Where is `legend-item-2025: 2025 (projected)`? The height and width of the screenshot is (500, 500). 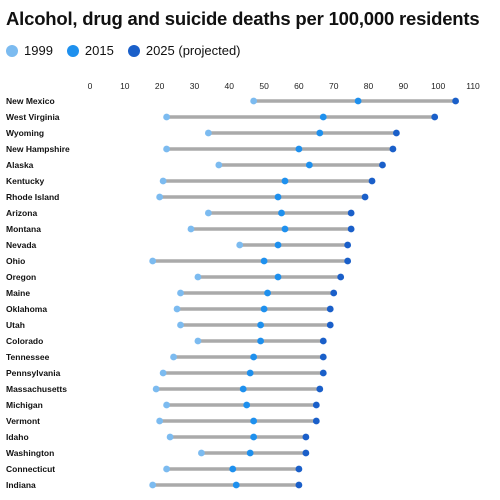 legend-item-2025: 2025 (projected) is located at coordinates (184, 50).